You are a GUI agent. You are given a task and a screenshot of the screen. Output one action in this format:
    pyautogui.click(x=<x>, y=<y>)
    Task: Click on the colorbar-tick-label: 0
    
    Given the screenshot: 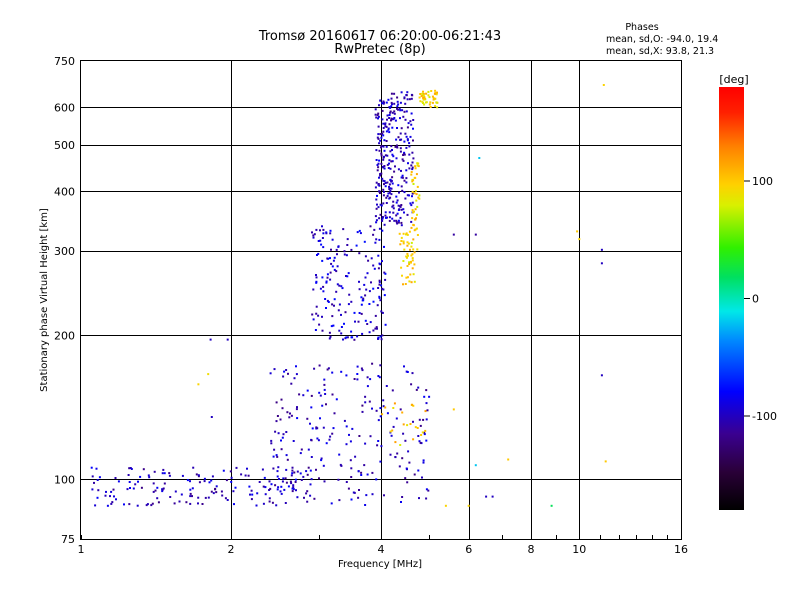 What is the action you would take?
    pyautogui.click(x=755, y=299)
    